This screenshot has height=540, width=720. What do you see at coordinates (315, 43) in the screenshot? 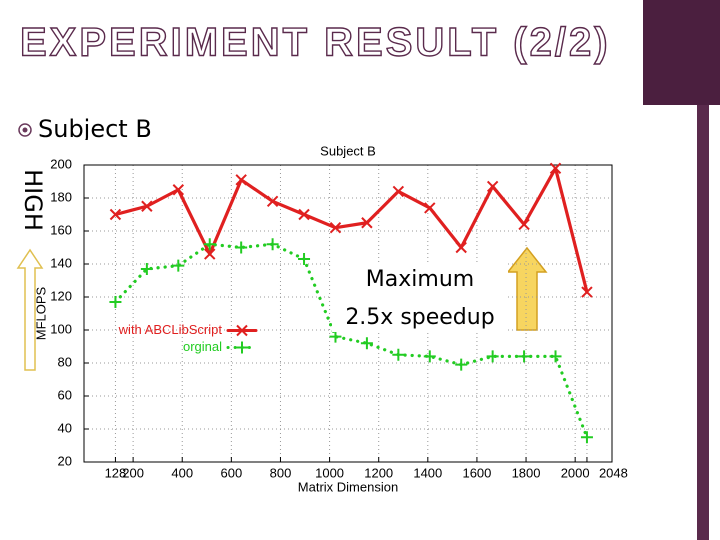
I see `slide-title: EXPERIMENT RESULT (2/2)` at bounding box center [315, 43].